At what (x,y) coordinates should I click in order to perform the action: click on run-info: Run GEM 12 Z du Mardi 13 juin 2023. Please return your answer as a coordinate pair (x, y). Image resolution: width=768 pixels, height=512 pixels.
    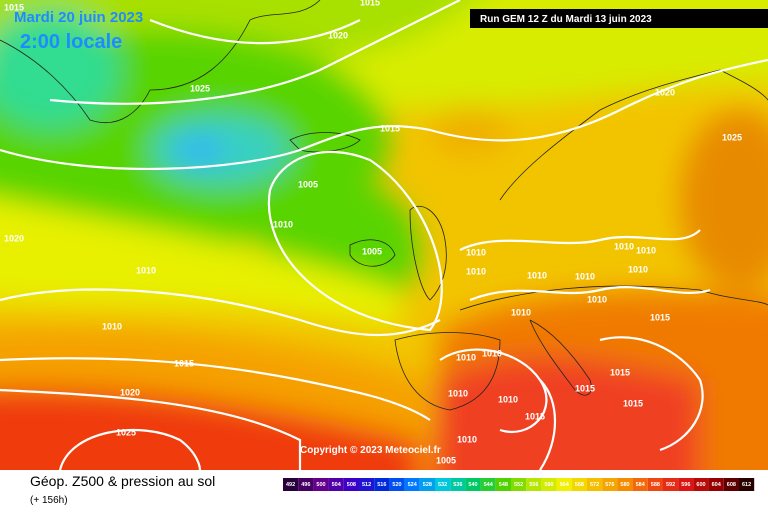
    Looking at the image, I should click on (566, 19).